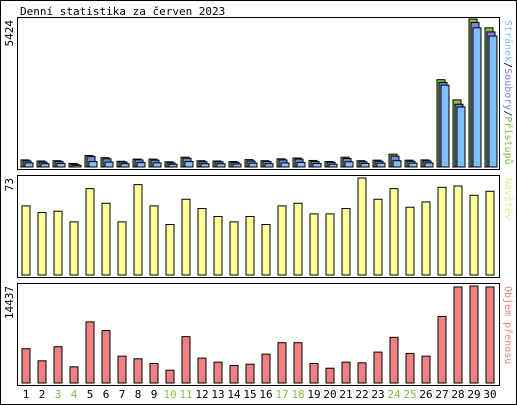  I want to click on legend-bot: Objem přenosu, so click(508, 325).